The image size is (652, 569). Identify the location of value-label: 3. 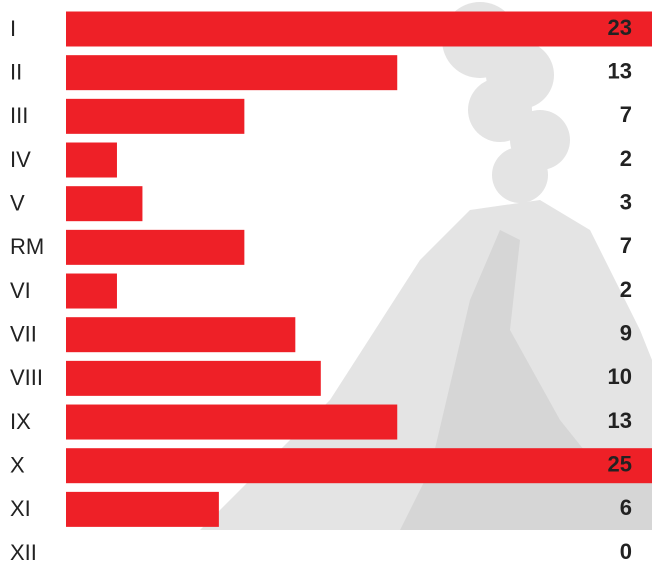
(626, 201).